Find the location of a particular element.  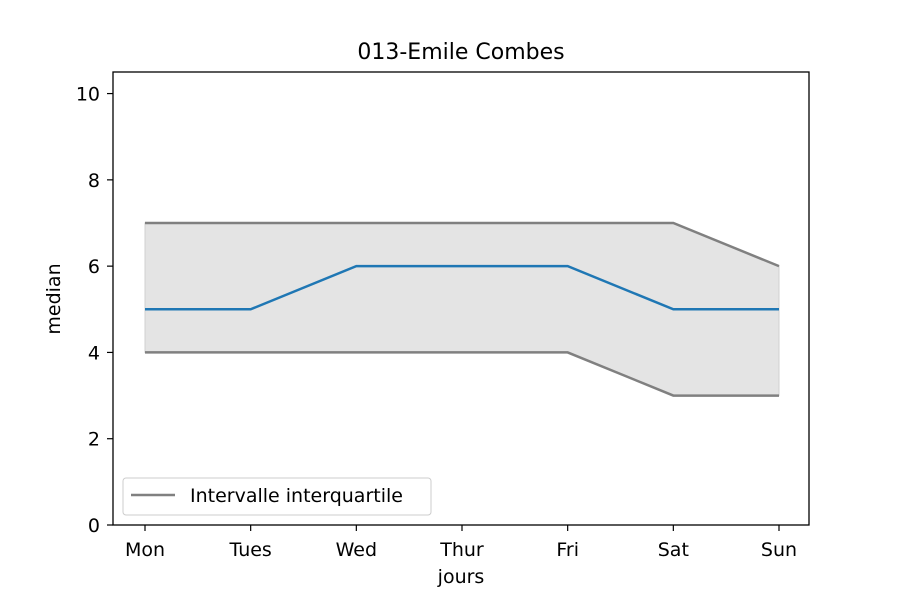

y-tick-label: 6 is located at coordinates (94, 267).